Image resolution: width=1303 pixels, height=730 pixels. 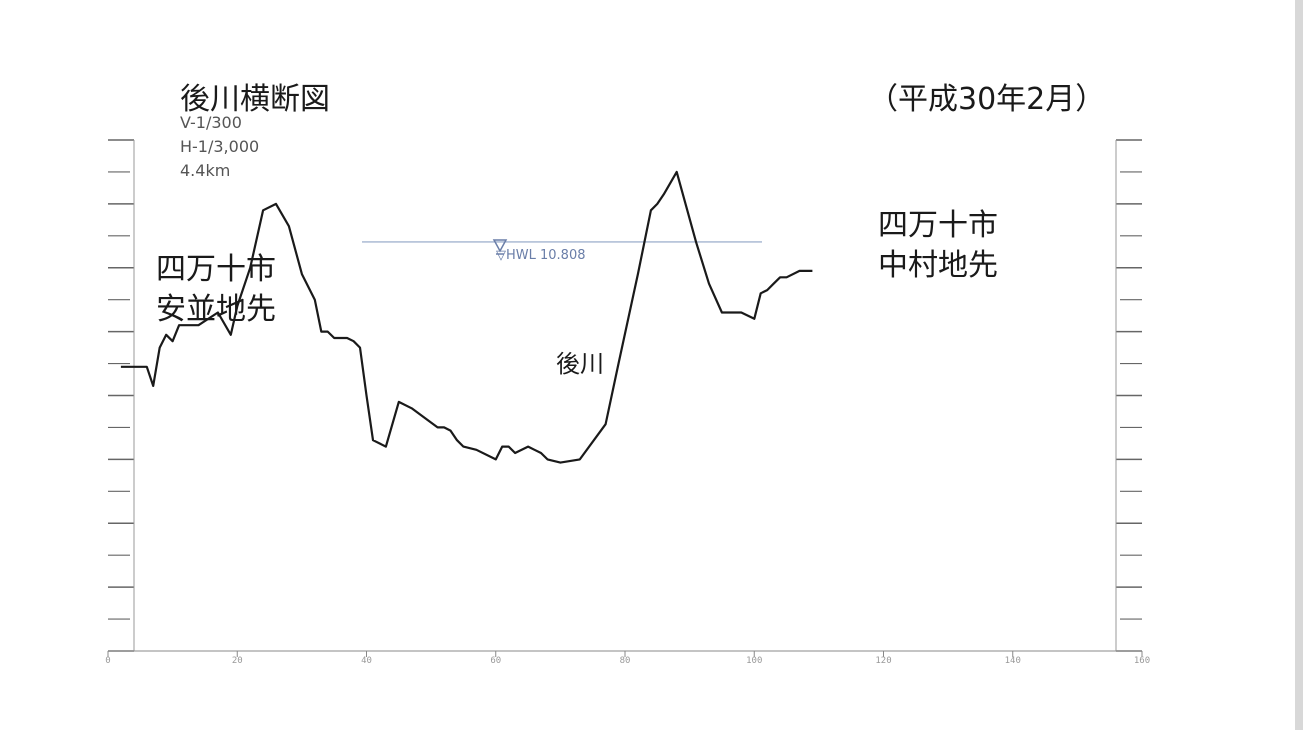 What do you see at coordinates (1128, 395) in the screenshot?
I see `right-axis-ticks` at bounding box center [1128, 395].